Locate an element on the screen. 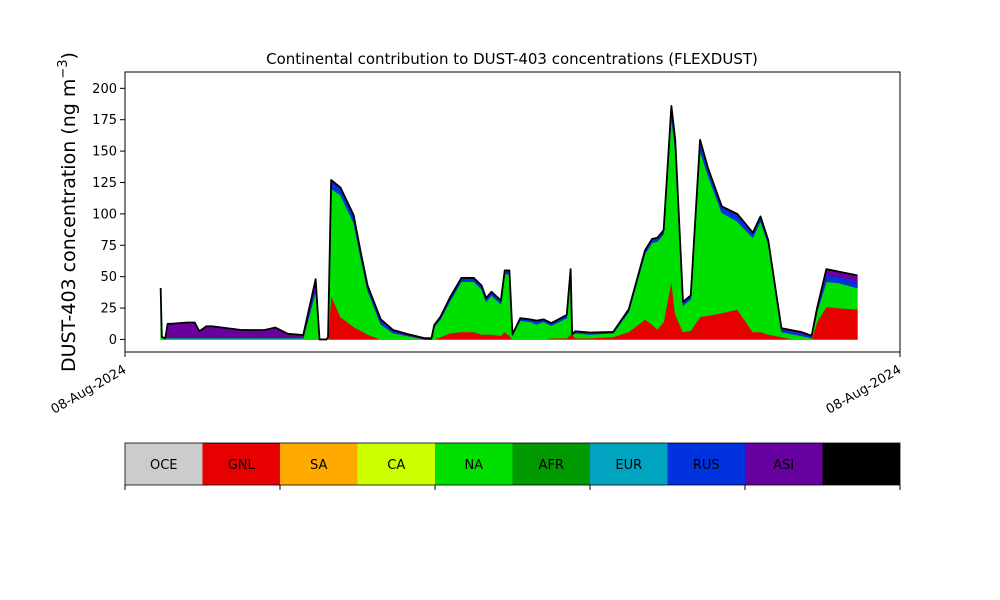 This screenshot has width=1000, height=600. legend-label-ca: CA is located at coordinates (396, 465).